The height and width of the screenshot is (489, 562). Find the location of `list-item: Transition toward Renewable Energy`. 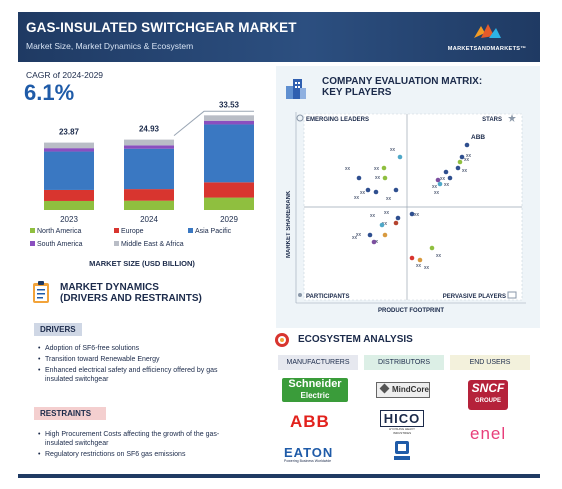

list-item: Transition toward Renewable Energy is located at coordinates (140, 359).